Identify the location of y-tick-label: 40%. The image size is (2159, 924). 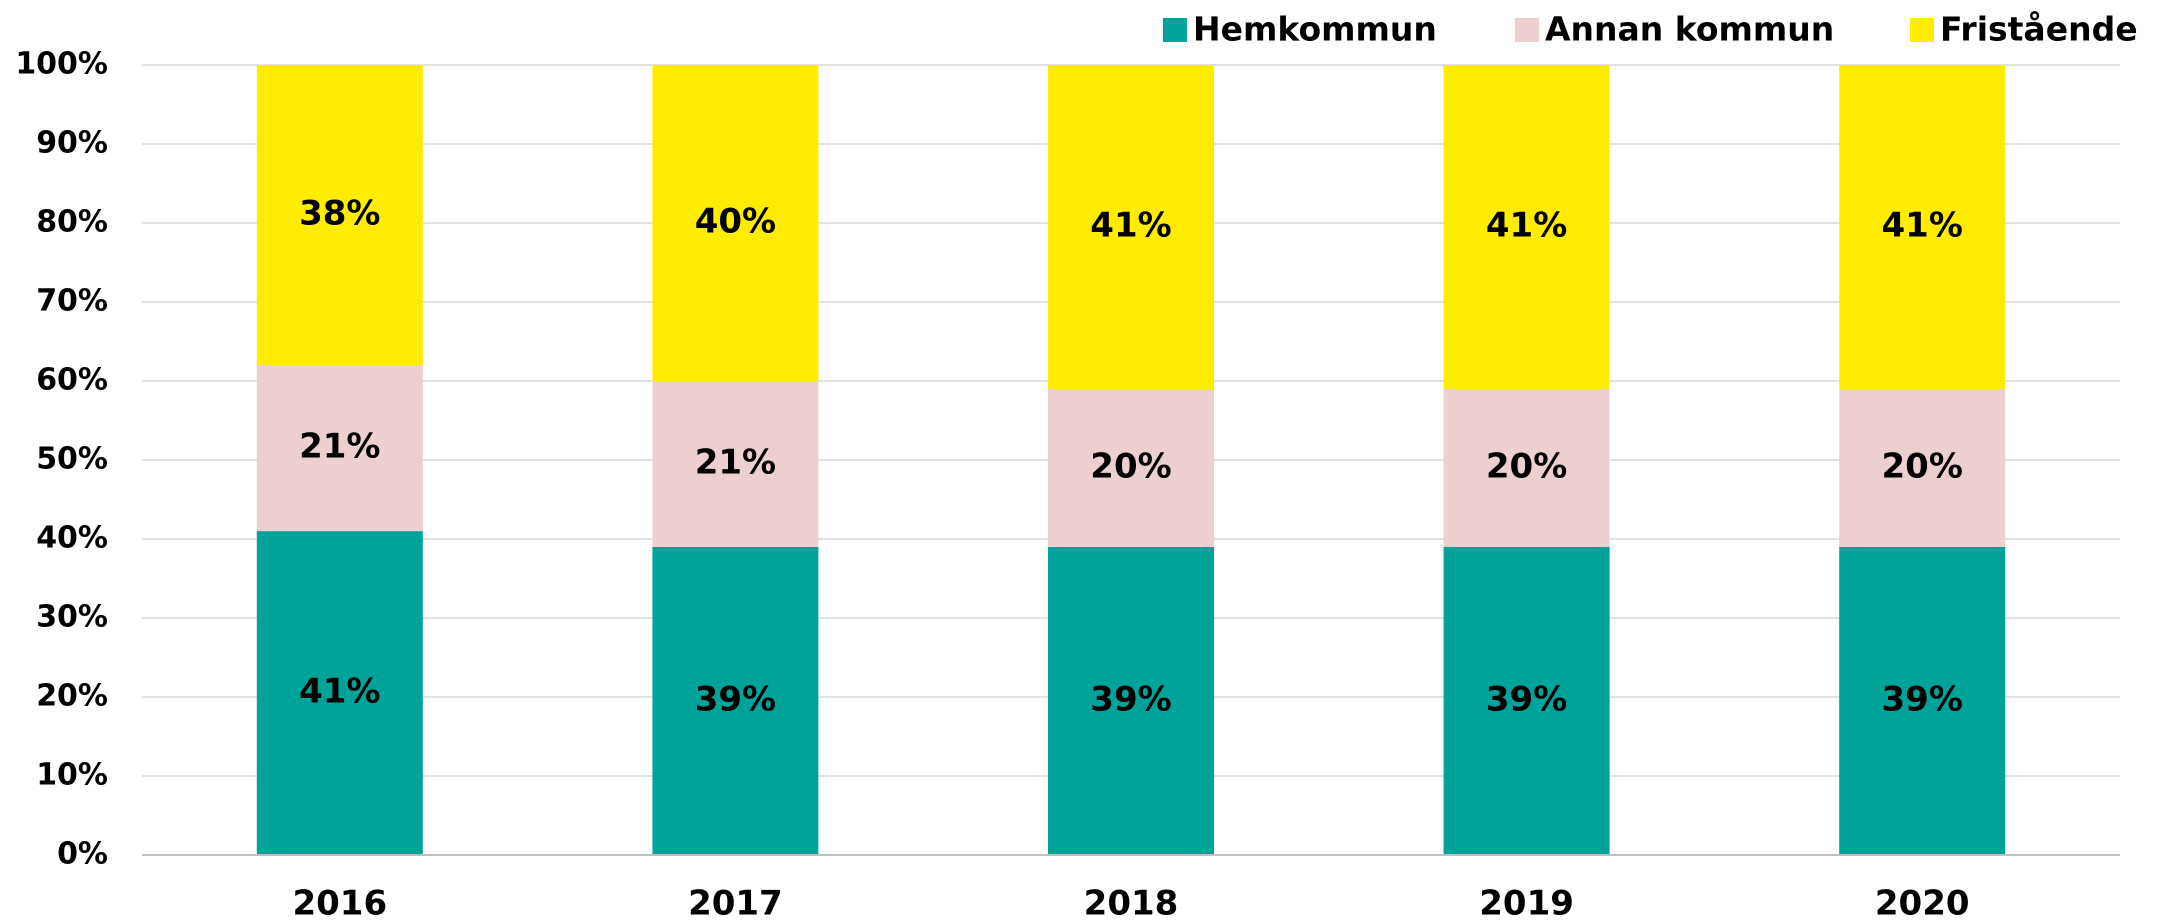
(72, 538).